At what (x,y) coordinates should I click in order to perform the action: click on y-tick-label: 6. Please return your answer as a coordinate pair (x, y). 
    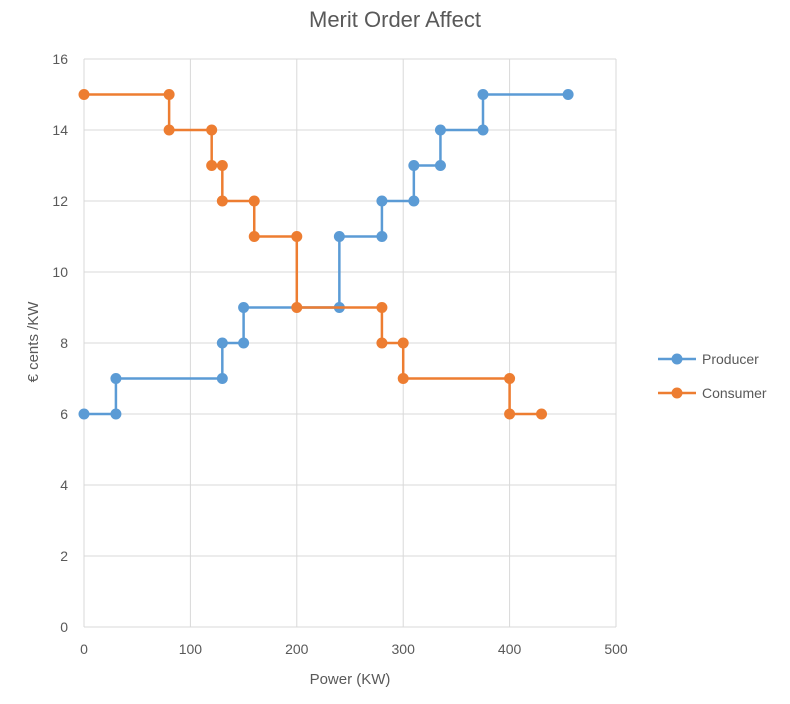
    Looking at the image, I should click on (64, 414).